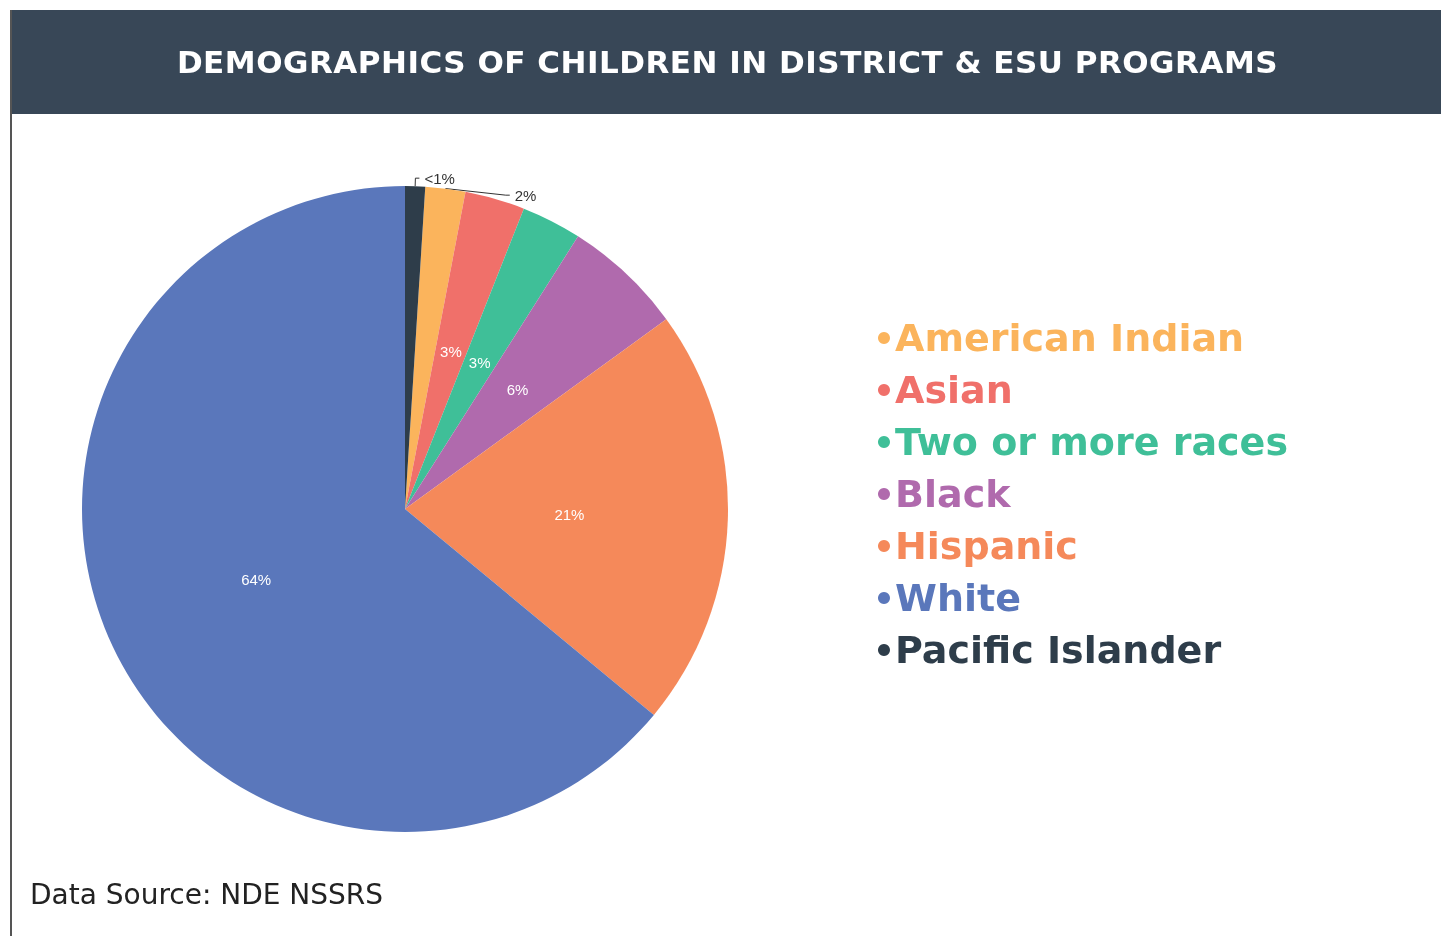 Image resolution: width=1441 pixels, height=936 pixels. What do you see at coordinates (439, 178) in the screenshot?
I see `data-label: <1%` at bounding box center [439, 178].